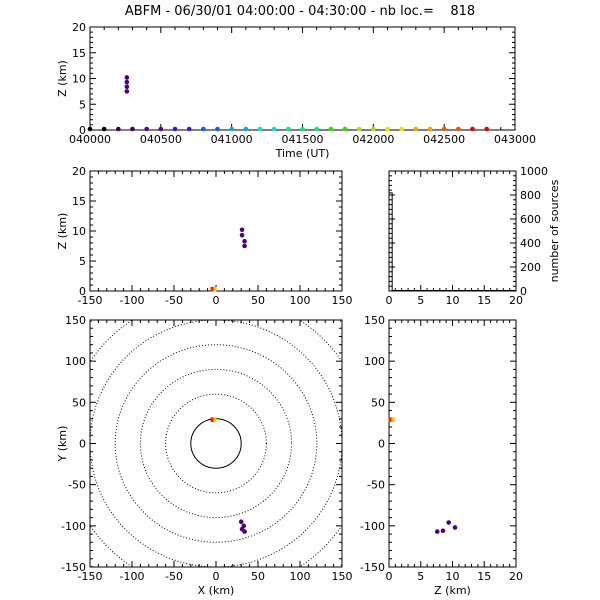 This screenshot has width=600, height=600. I want to click on panel-zy: 0 5 10 15 20 -150 -100 -50 0 50 100 150 Z (km), so click(441, 455).